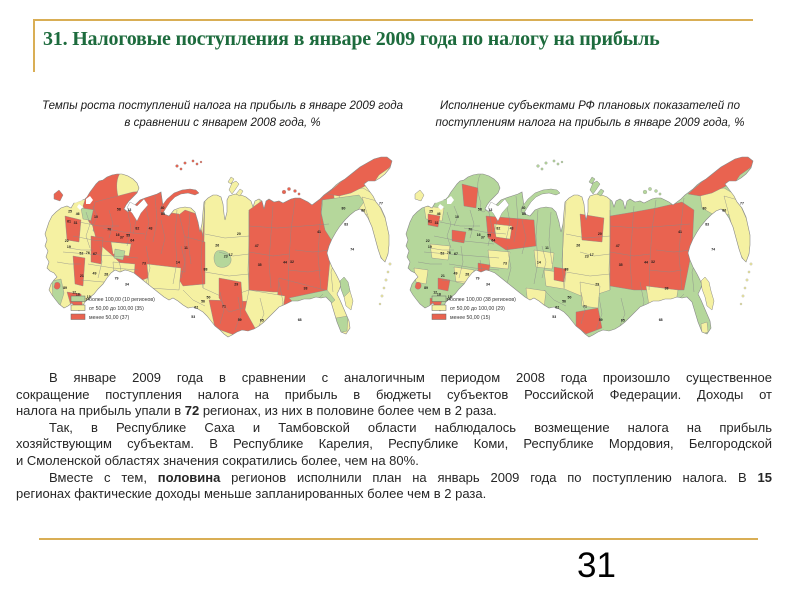 The width and height of the screenshot is (800, 600). What do you see at coordinates (236, 285) in the screenshot?
I see `svg-text: 29` at bounding box center [236, 285].